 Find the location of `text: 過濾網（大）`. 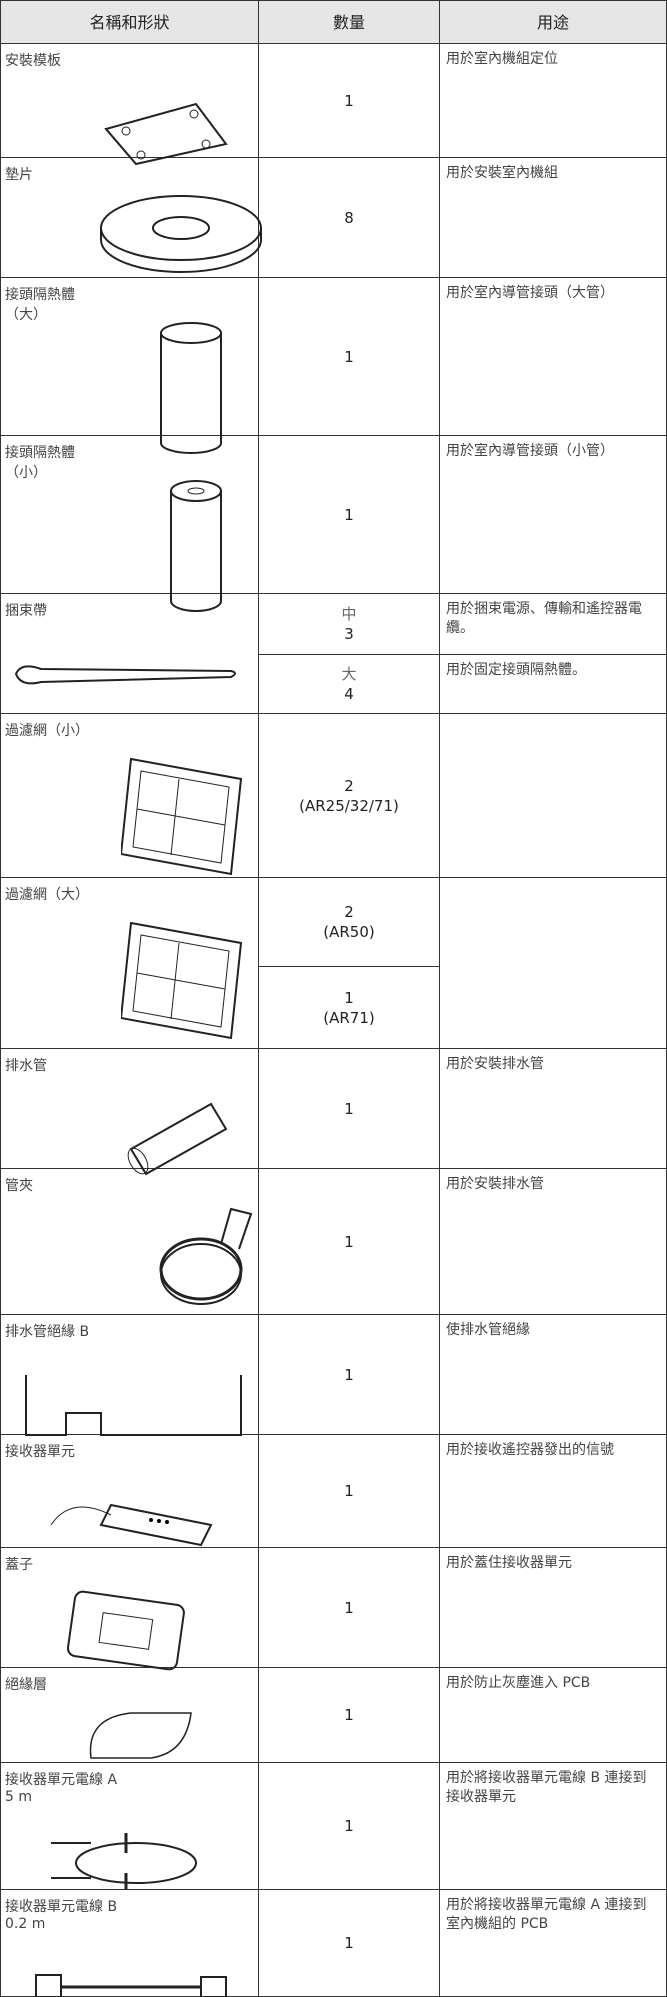

text: 過濾網（大） is located at coordinates (47, 895).